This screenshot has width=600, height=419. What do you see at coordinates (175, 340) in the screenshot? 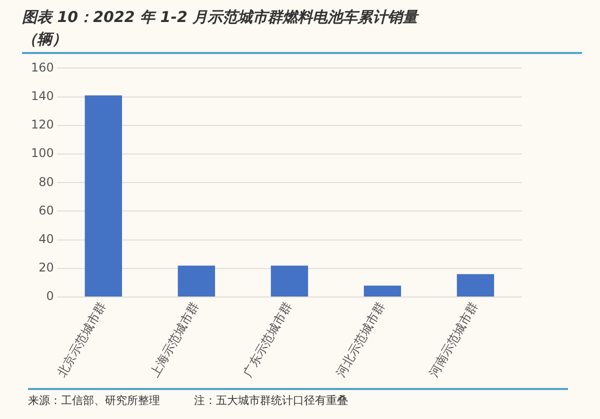
I see `x-tick-label: 上海示范城市群` at bounding box center [175, 340].